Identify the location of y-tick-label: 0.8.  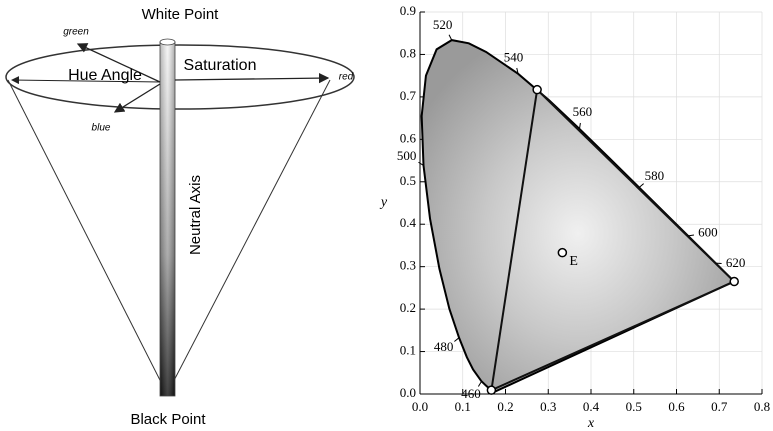
(408, 52).